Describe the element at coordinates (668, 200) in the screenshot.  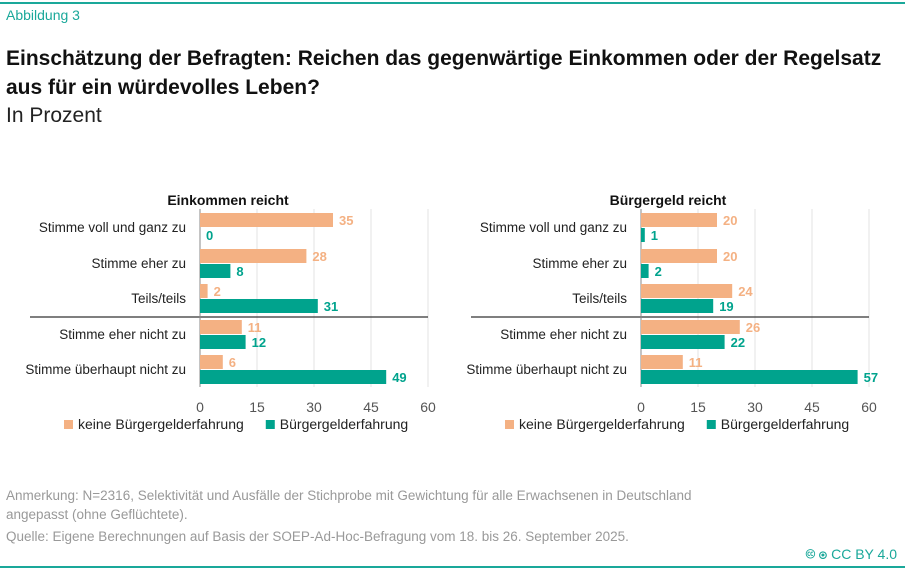
I see `panel-title: Bürgergeld reicht` at that location.